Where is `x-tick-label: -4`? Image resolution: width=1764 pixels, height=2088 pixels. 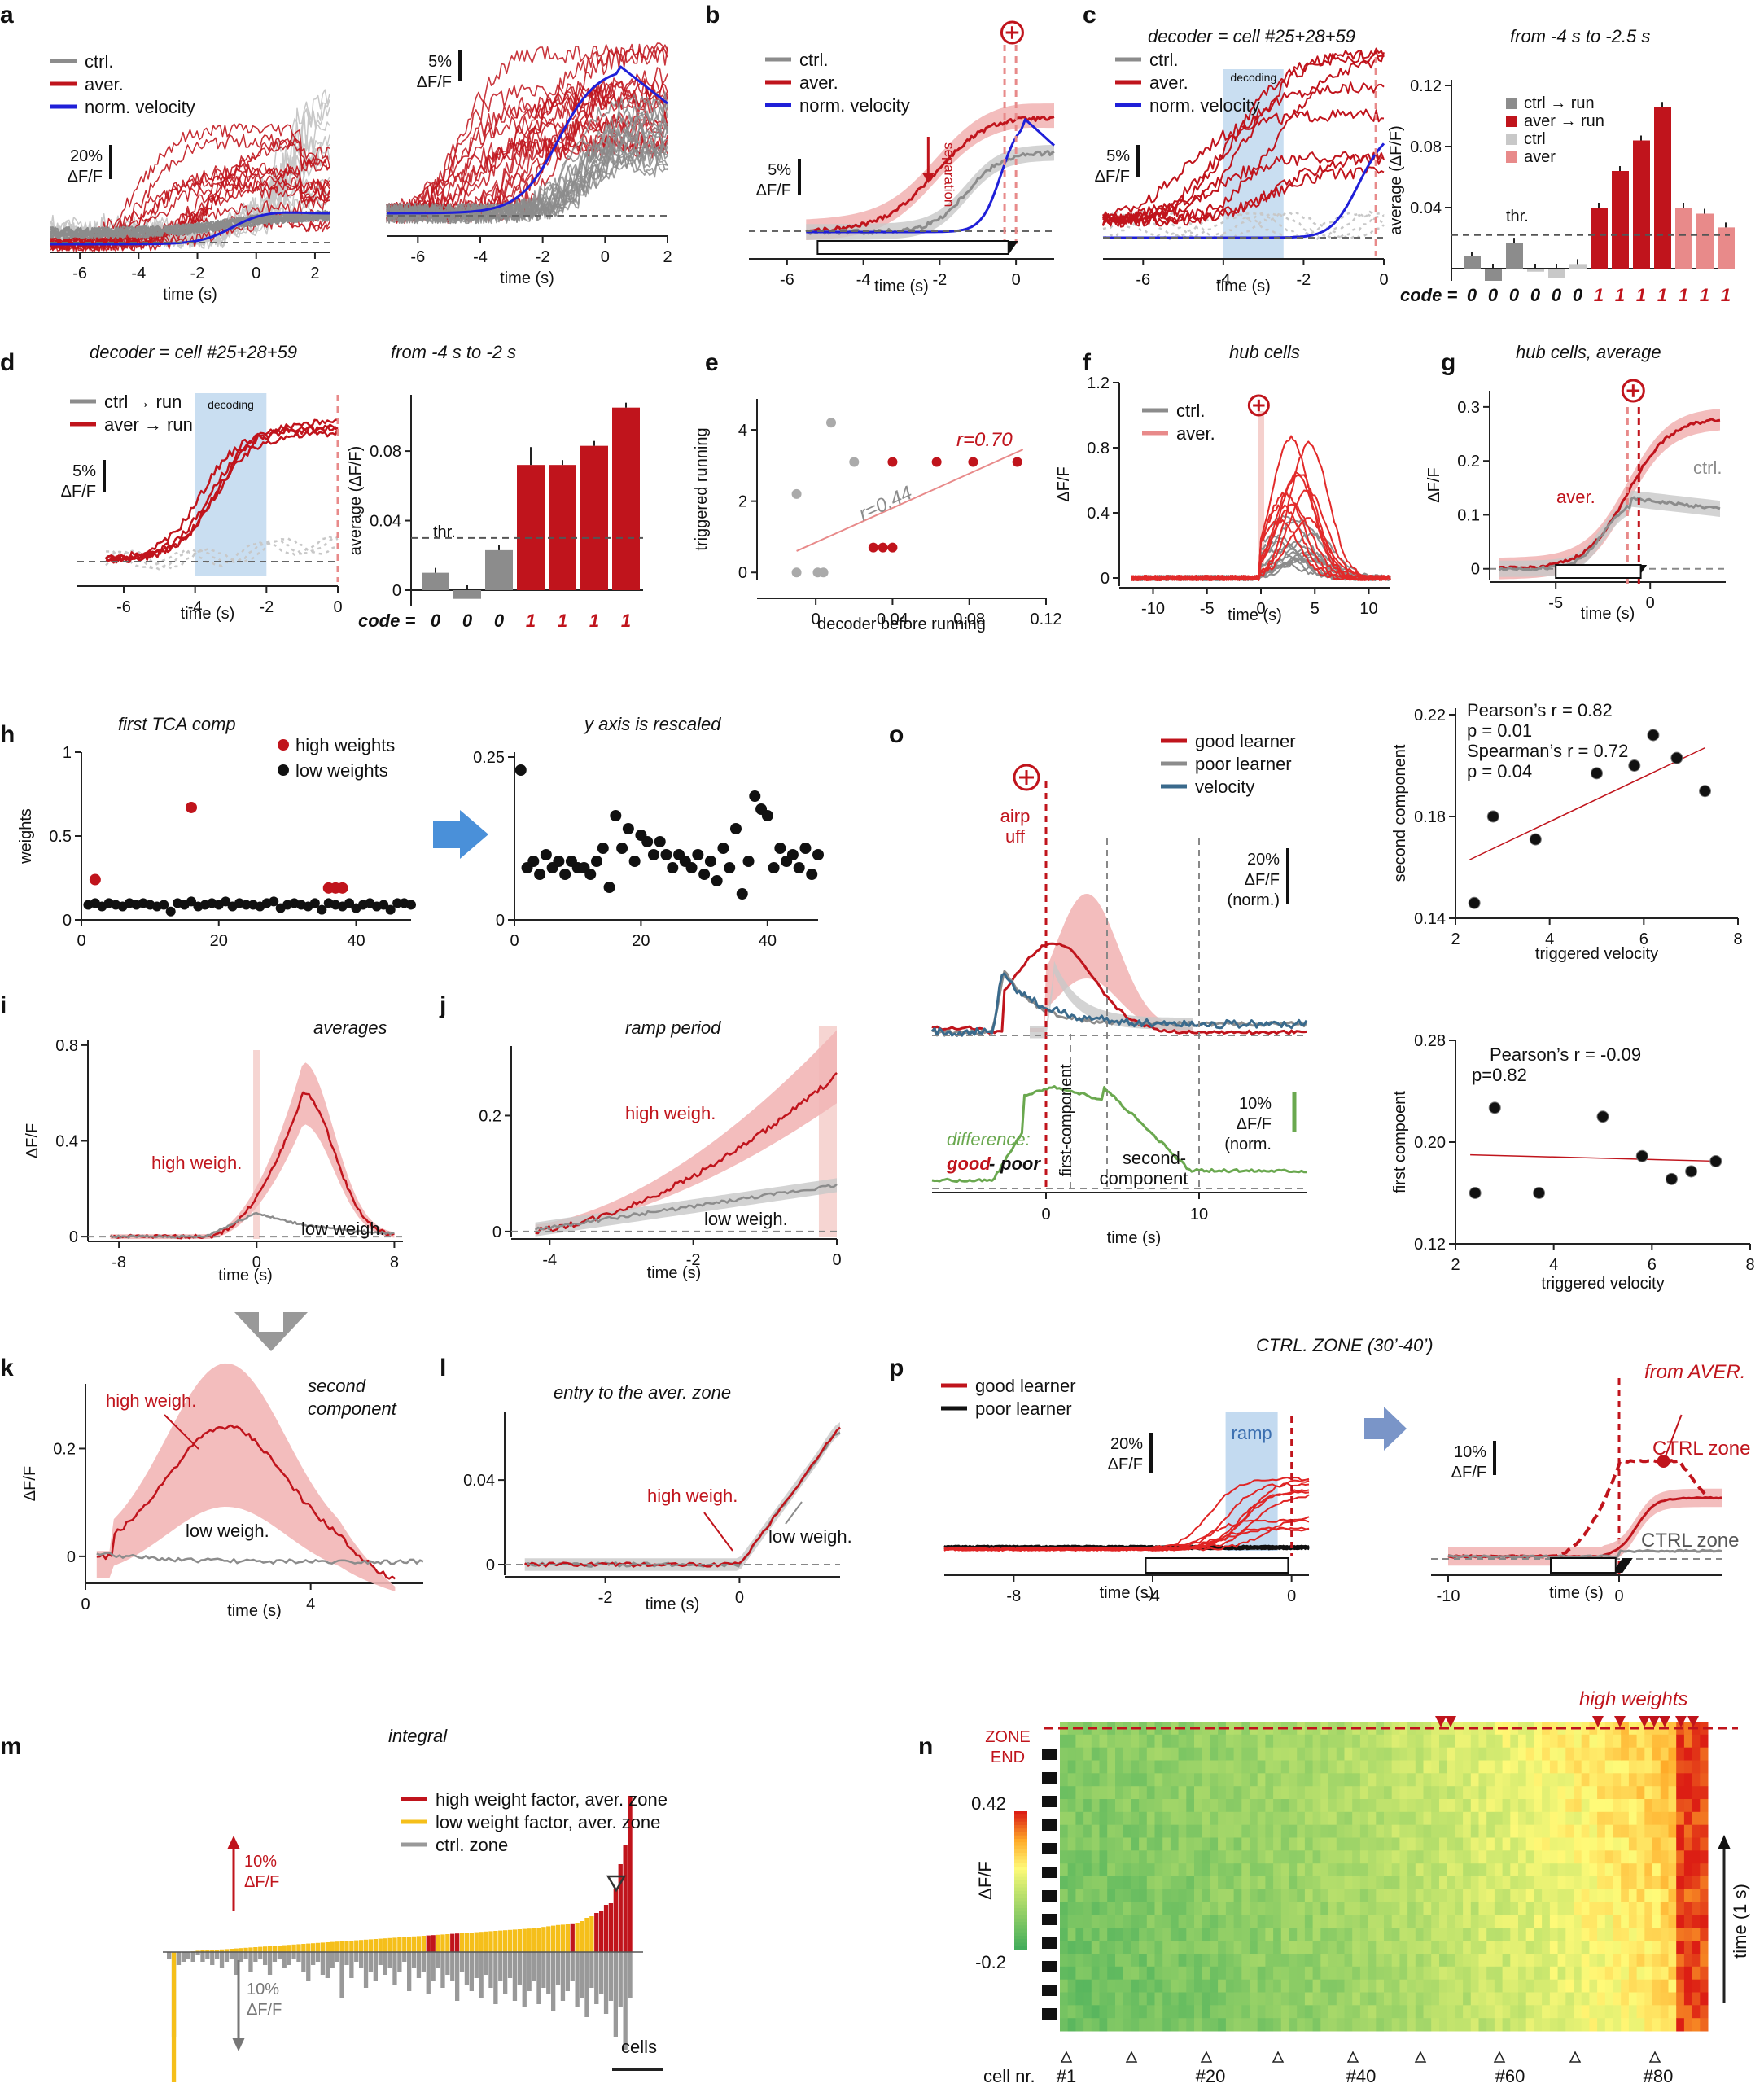 x-tick-label: -4 is located at coordinates (195, 607).